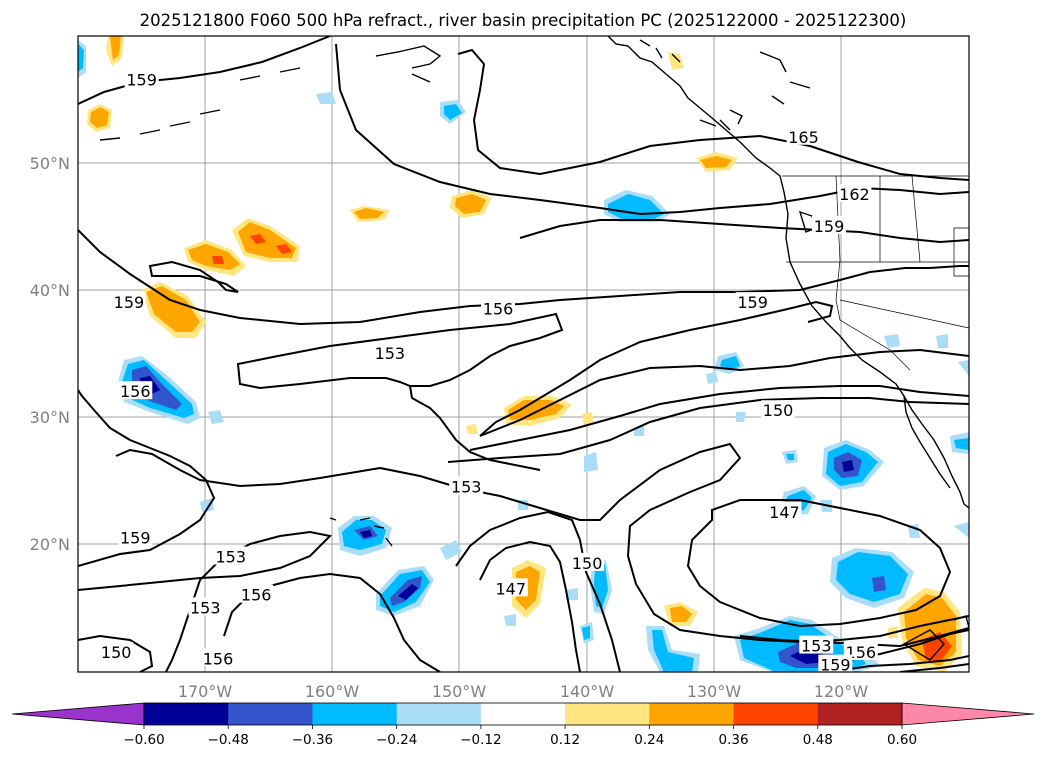 The height and width of the screenshot is (765, 1047). I want to click on x-tick-label: 150°W, so click(459, 691).